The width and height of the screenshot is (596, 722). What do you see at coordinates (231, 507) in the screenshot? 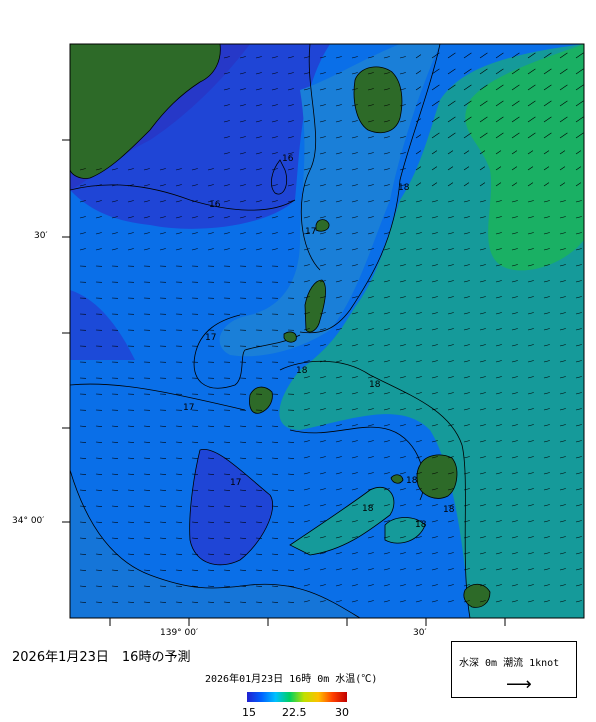
I see `zone-17-south` at bounding box center [231, 507].